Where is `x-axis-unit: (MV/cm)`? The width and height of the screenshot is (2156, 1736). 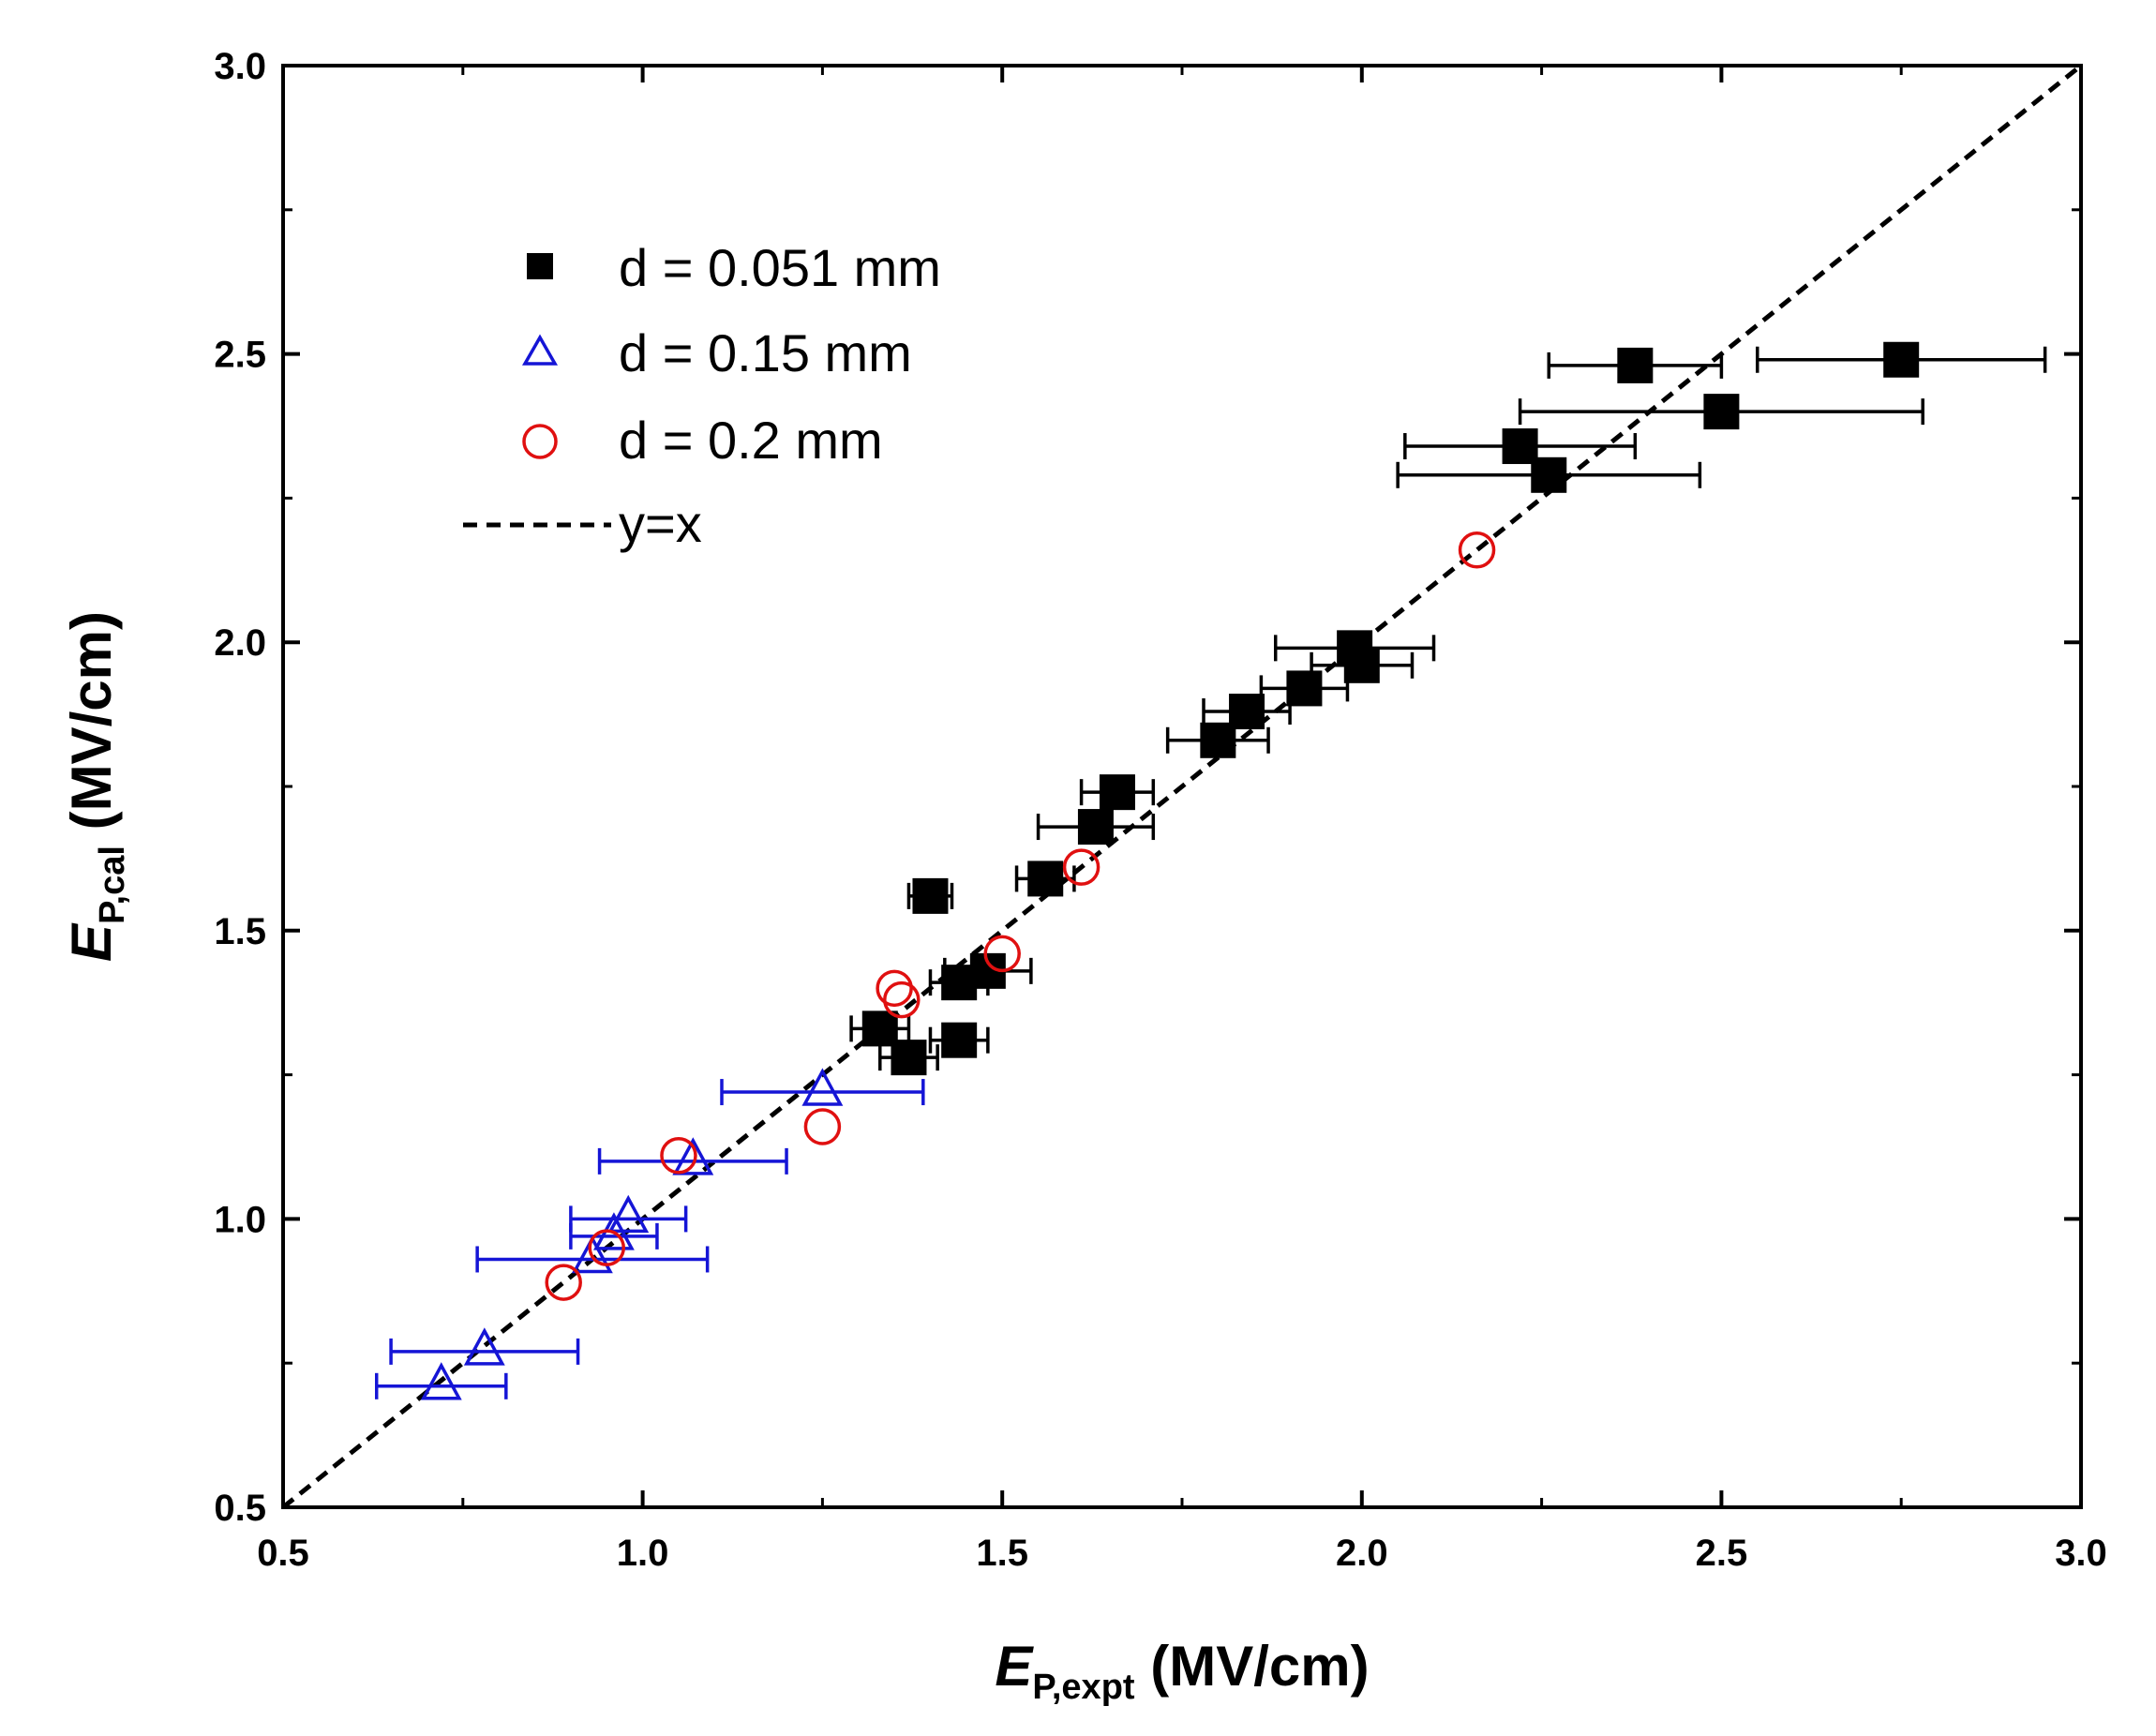
x-axis-unit: (MV/cm) is located at coordinates (1252, 1667).